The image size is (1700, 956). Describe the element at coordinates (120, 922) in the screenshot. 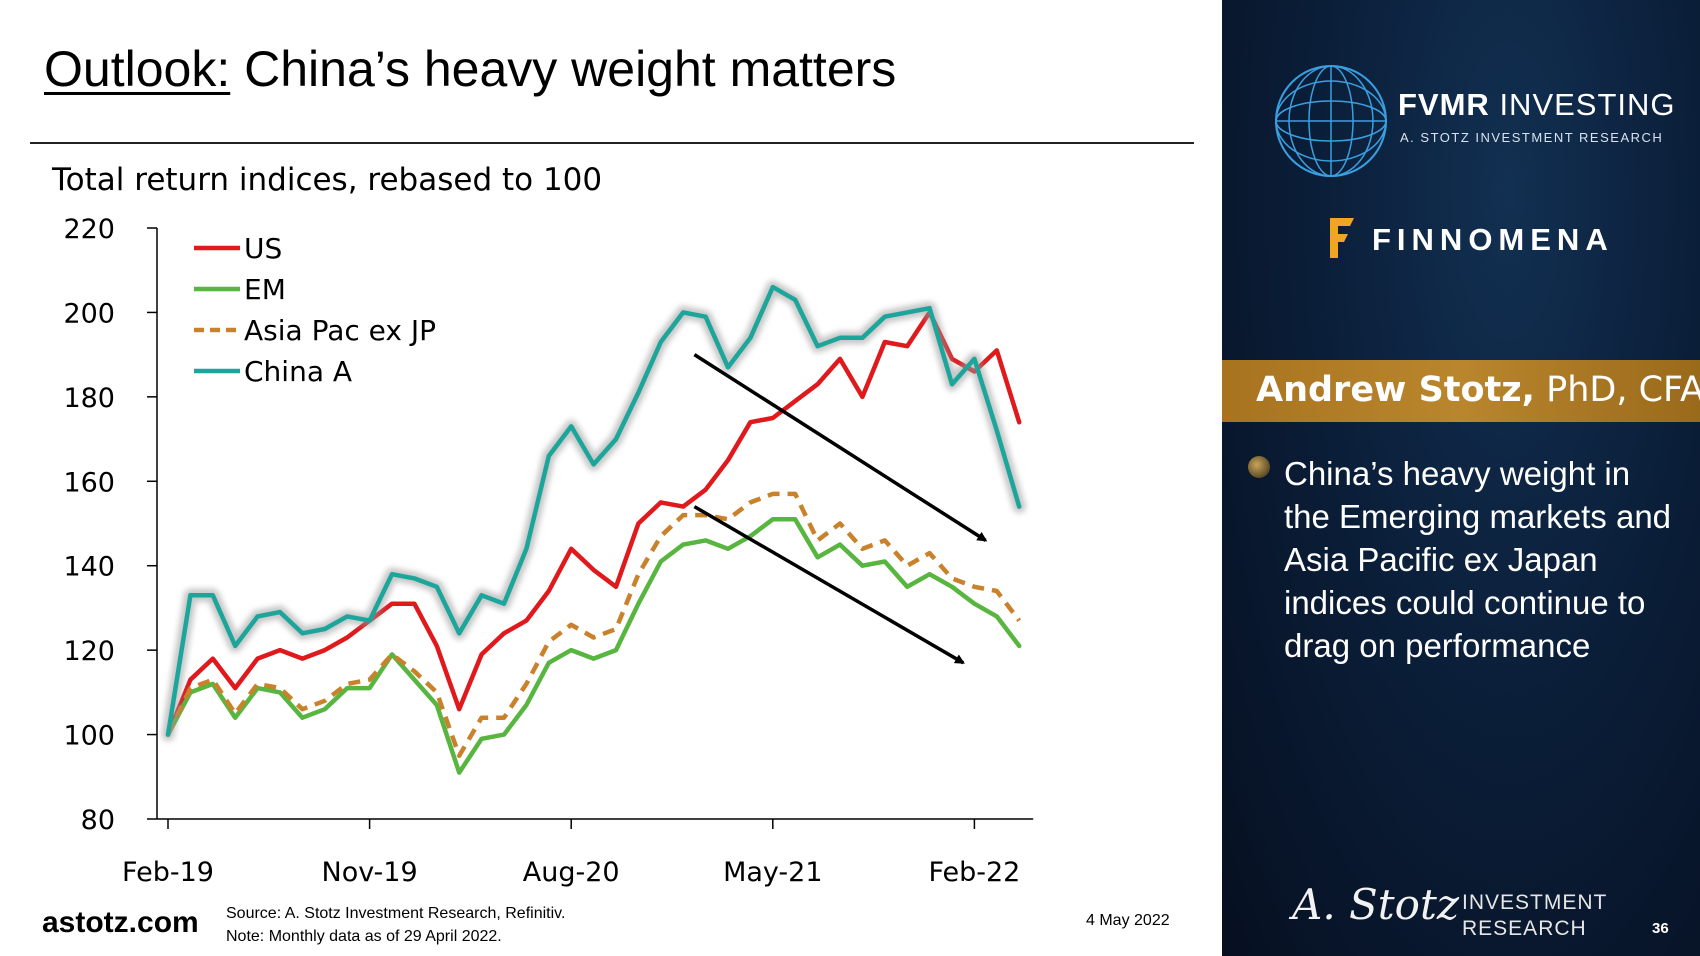

I see `site-url: astotz.com` at that location.